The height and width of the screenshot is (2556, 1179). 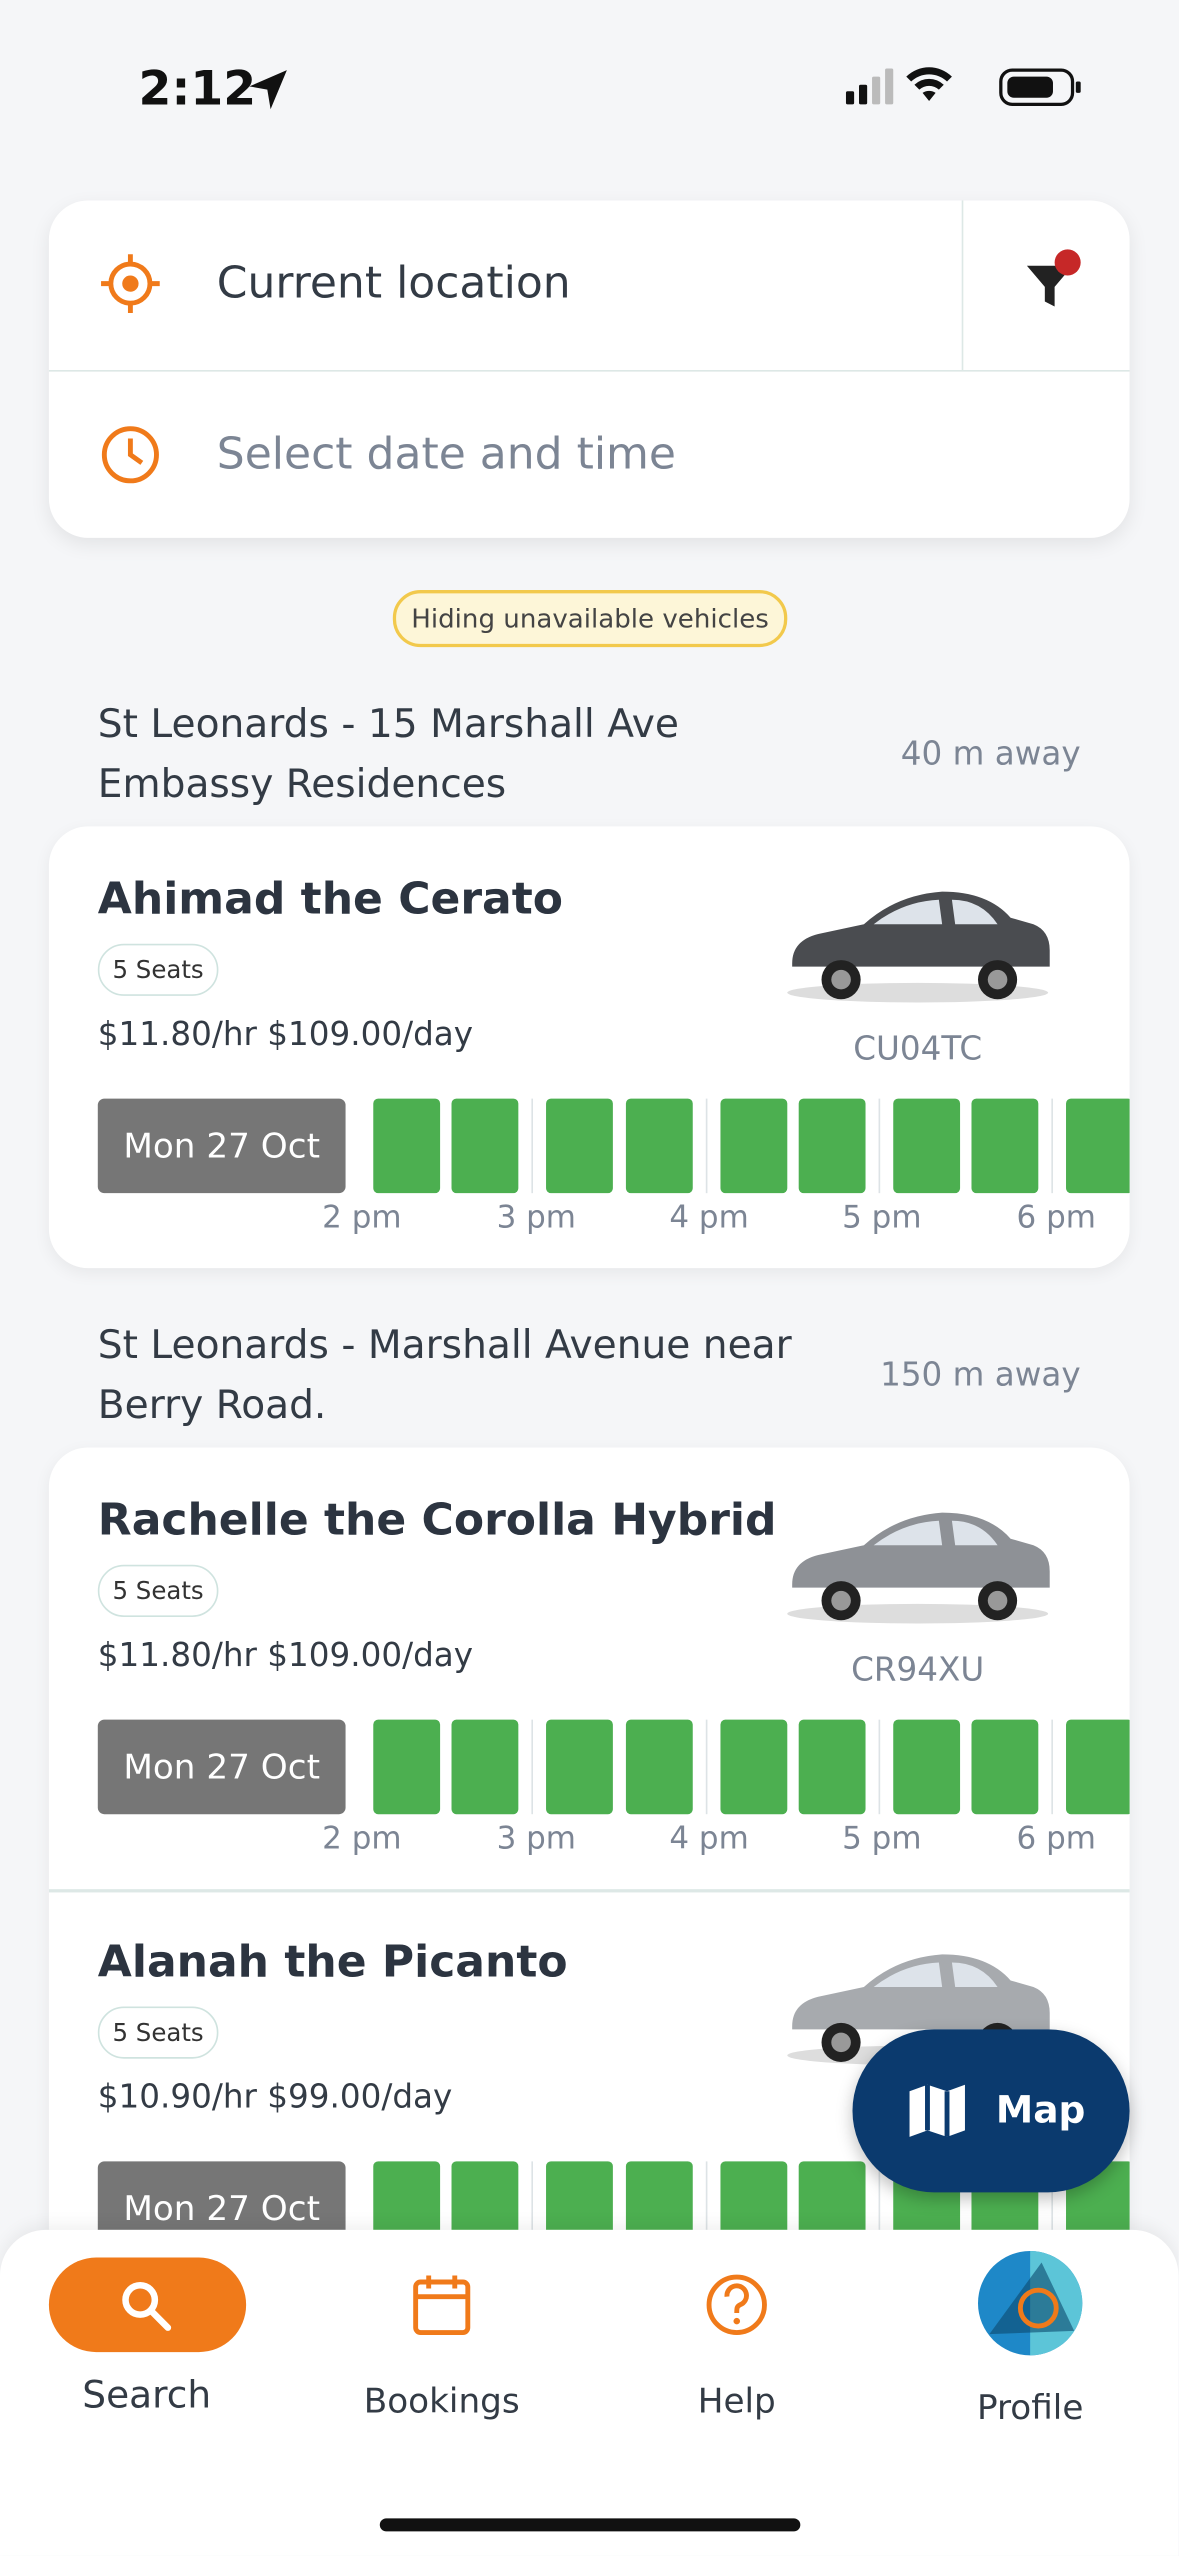 What do you see at coordinates (590, 619) in the screenshot?
I see `filter-badge: Hiding unavailable vehicles` at bounding box center [590, 619].